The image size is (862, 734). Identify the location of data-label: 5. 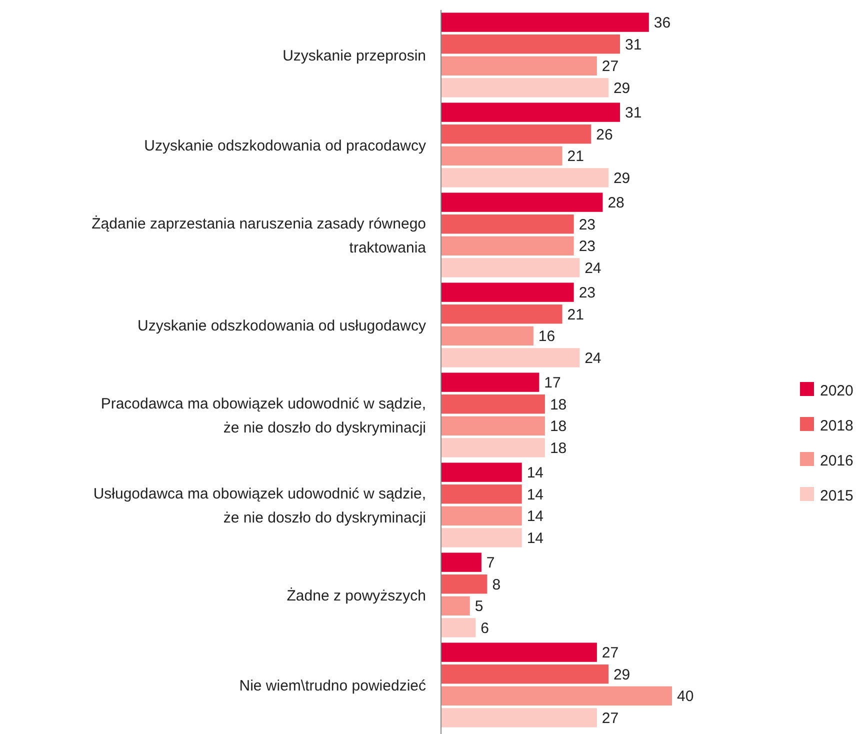
(479, 607).